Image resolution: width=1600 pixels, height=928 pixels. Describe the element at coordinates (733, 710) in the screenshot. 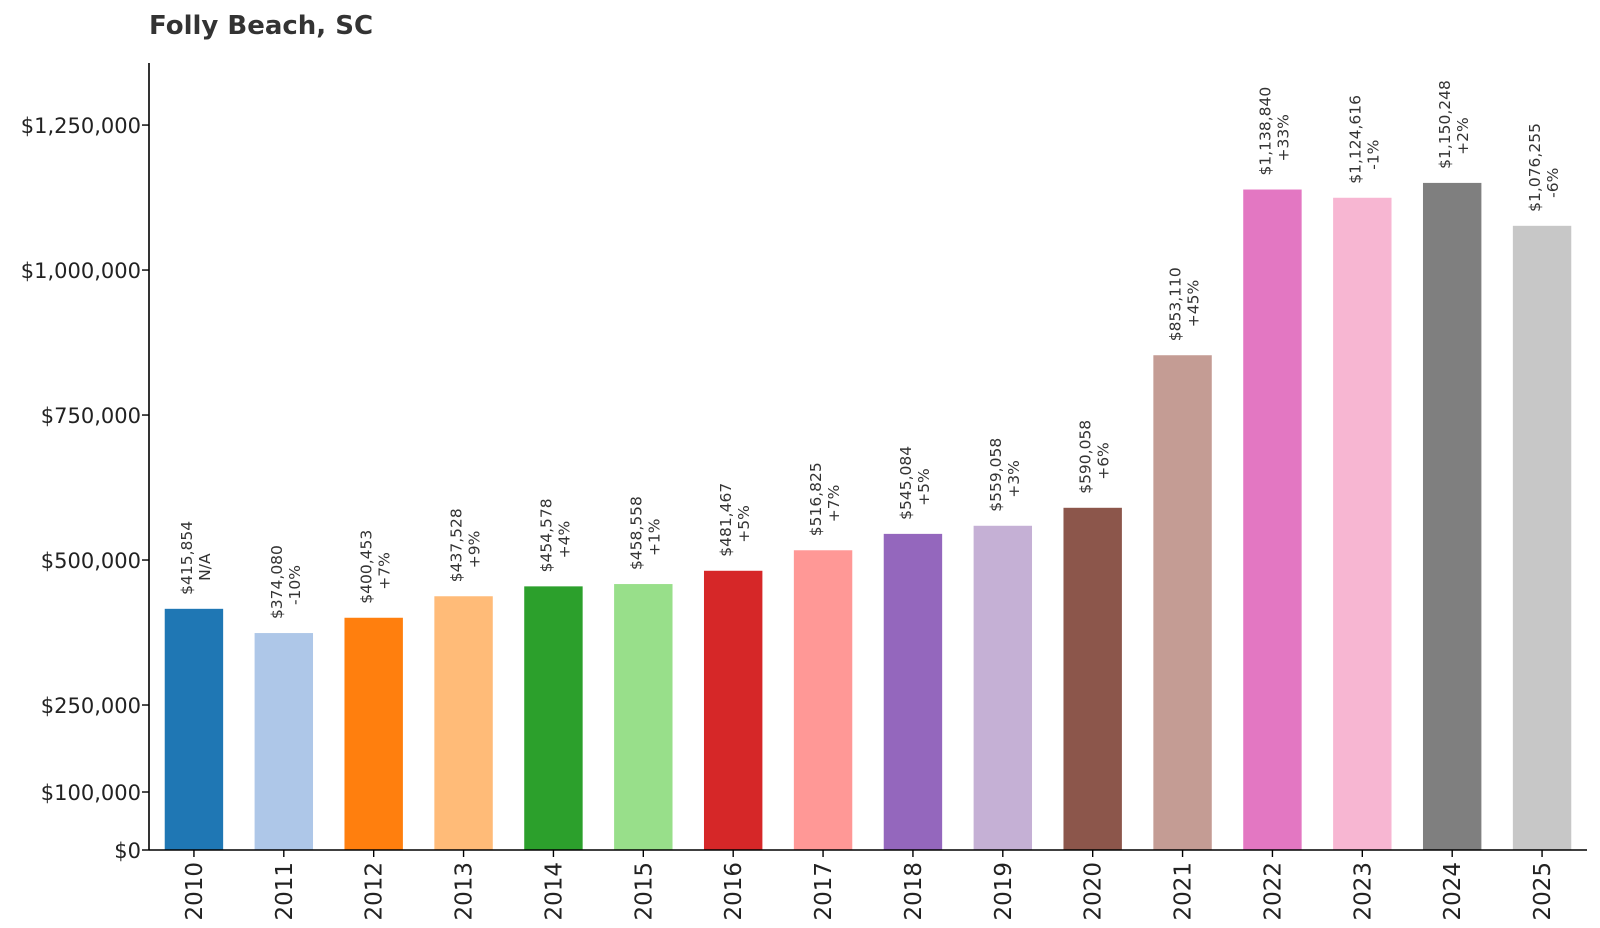

I see `bar-2016` at that location.